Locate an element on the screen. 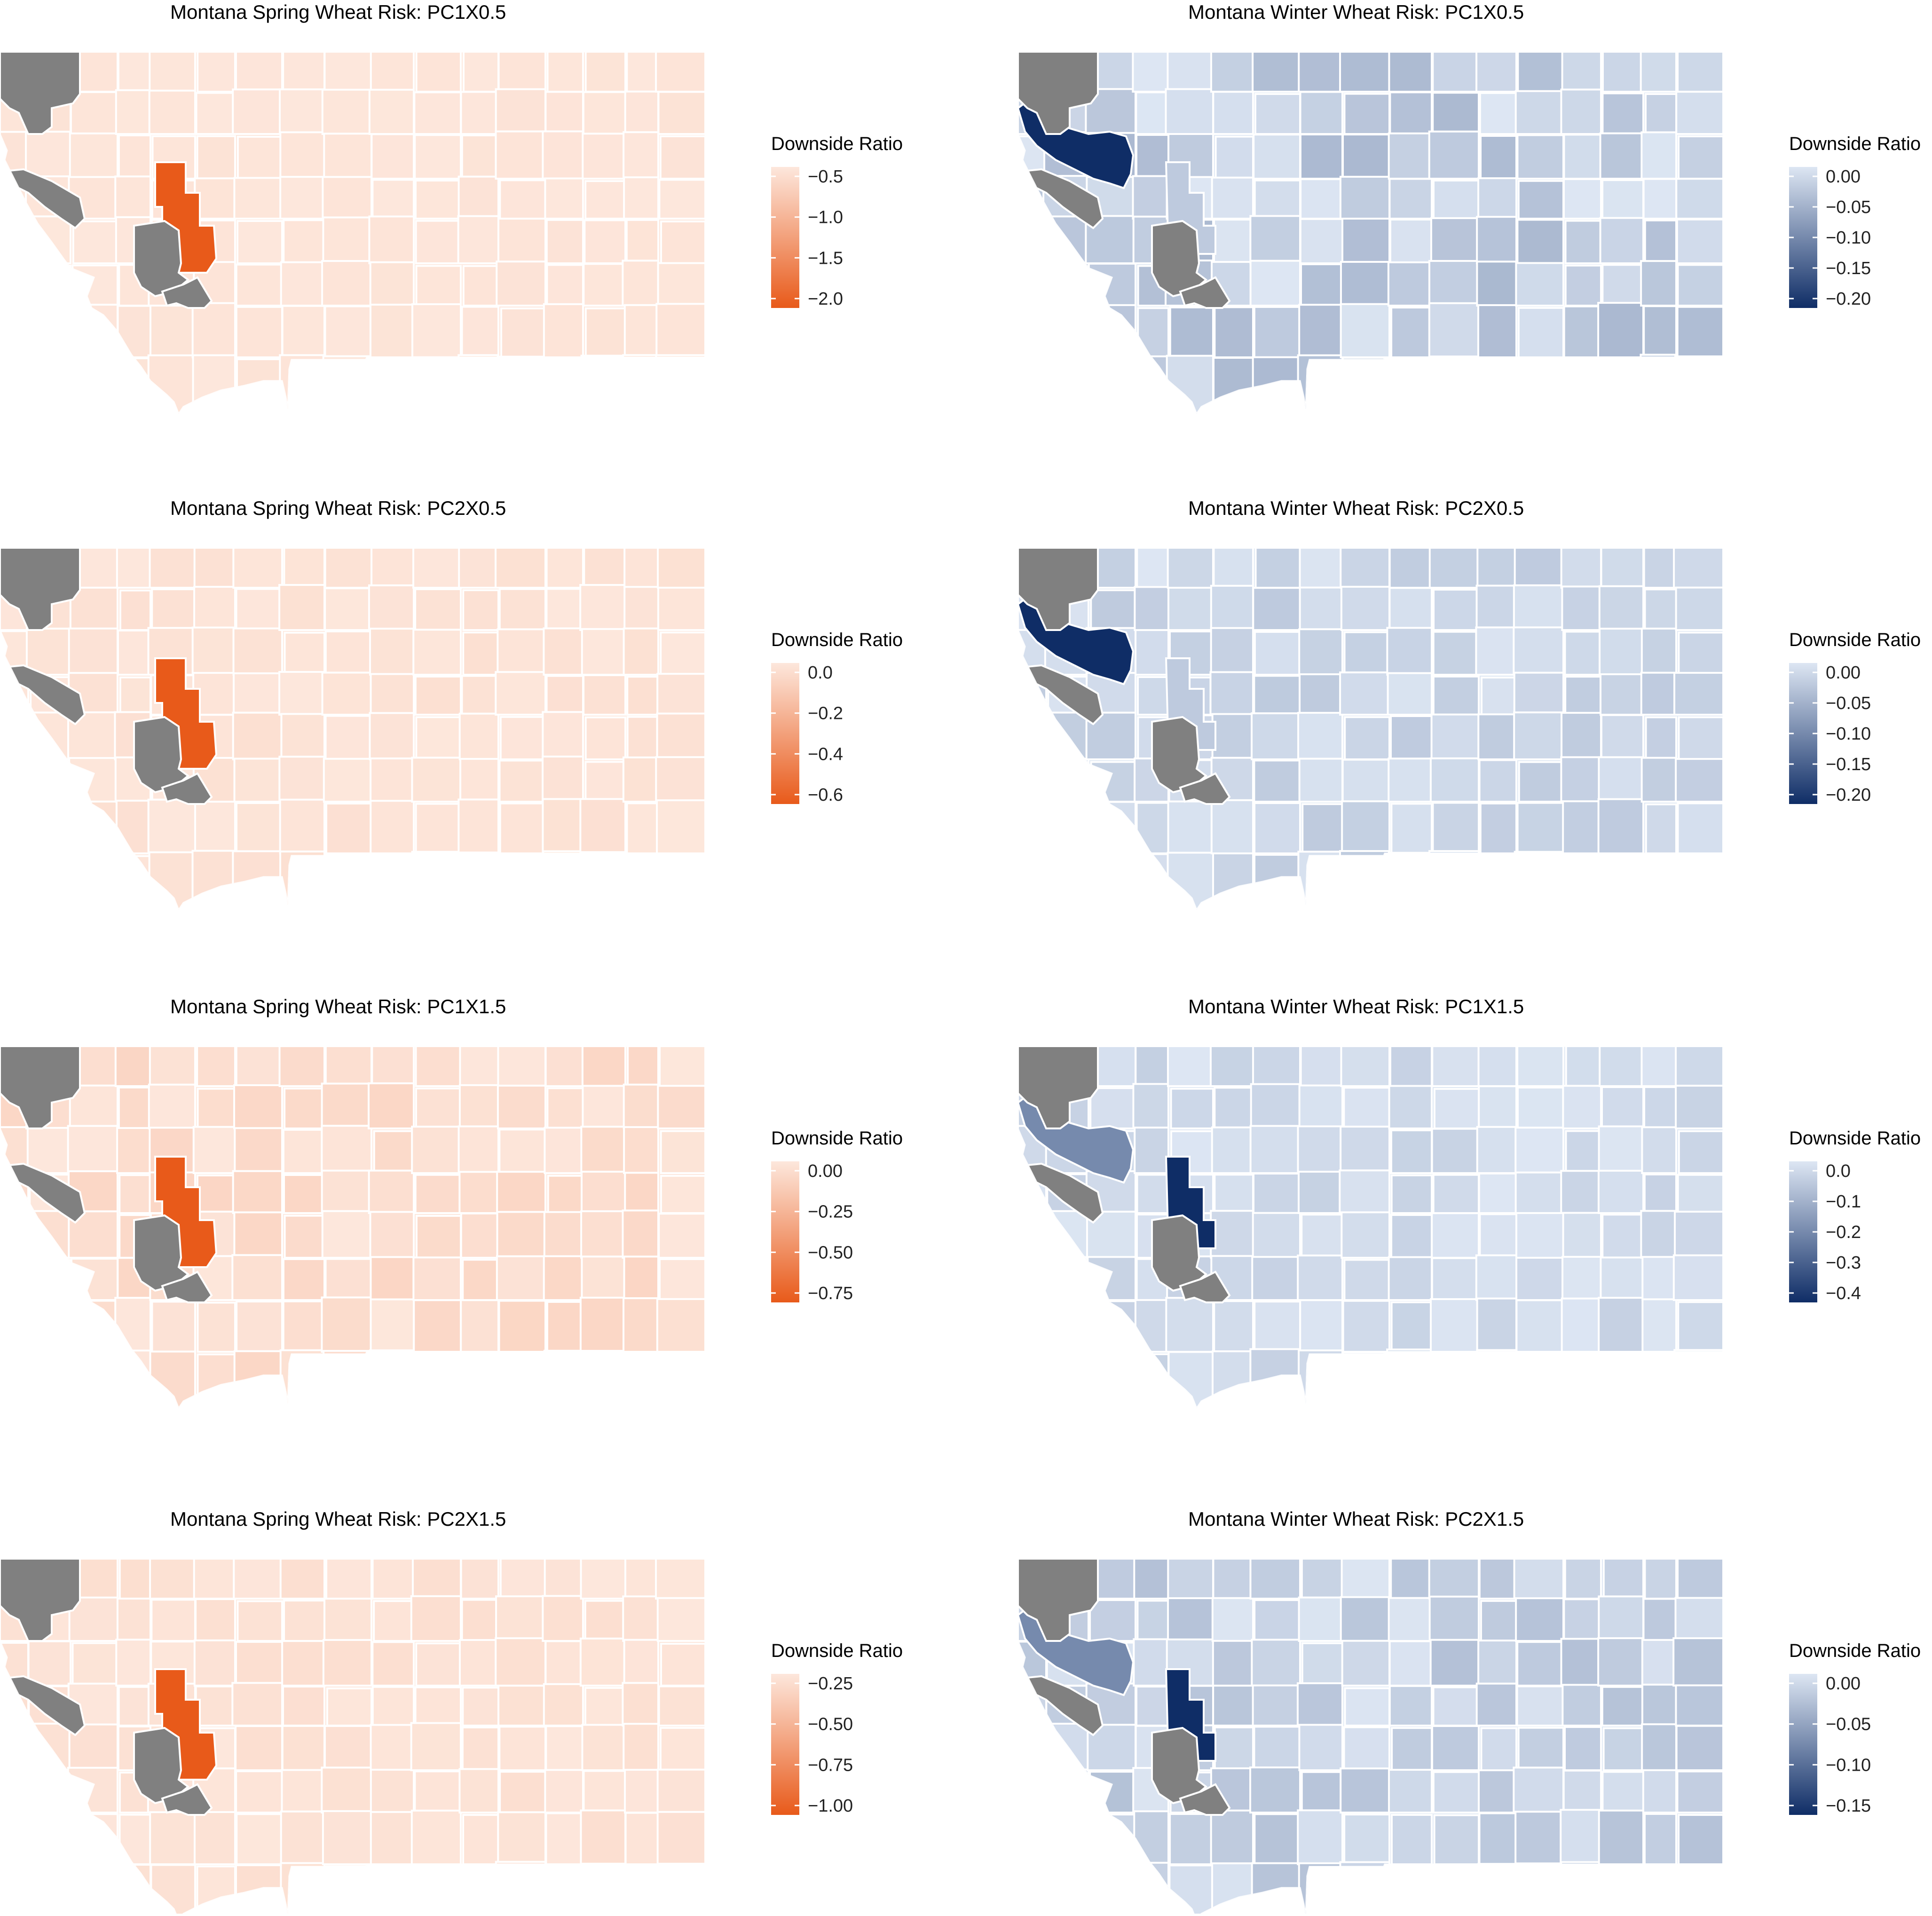 The image size is (1932, 1916). legend-colorbar is located at coordinates (785, 733).